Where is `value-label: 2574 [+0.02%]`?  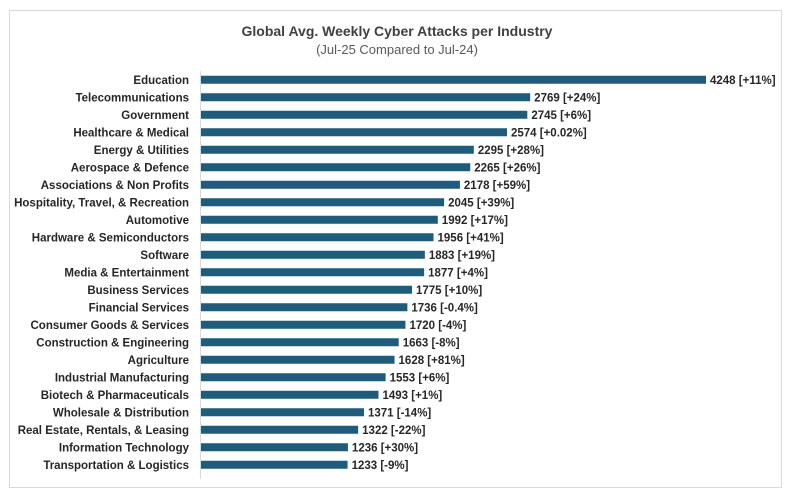
value-label: 2574 [+0.02%] is located at coordinates (549, 133).